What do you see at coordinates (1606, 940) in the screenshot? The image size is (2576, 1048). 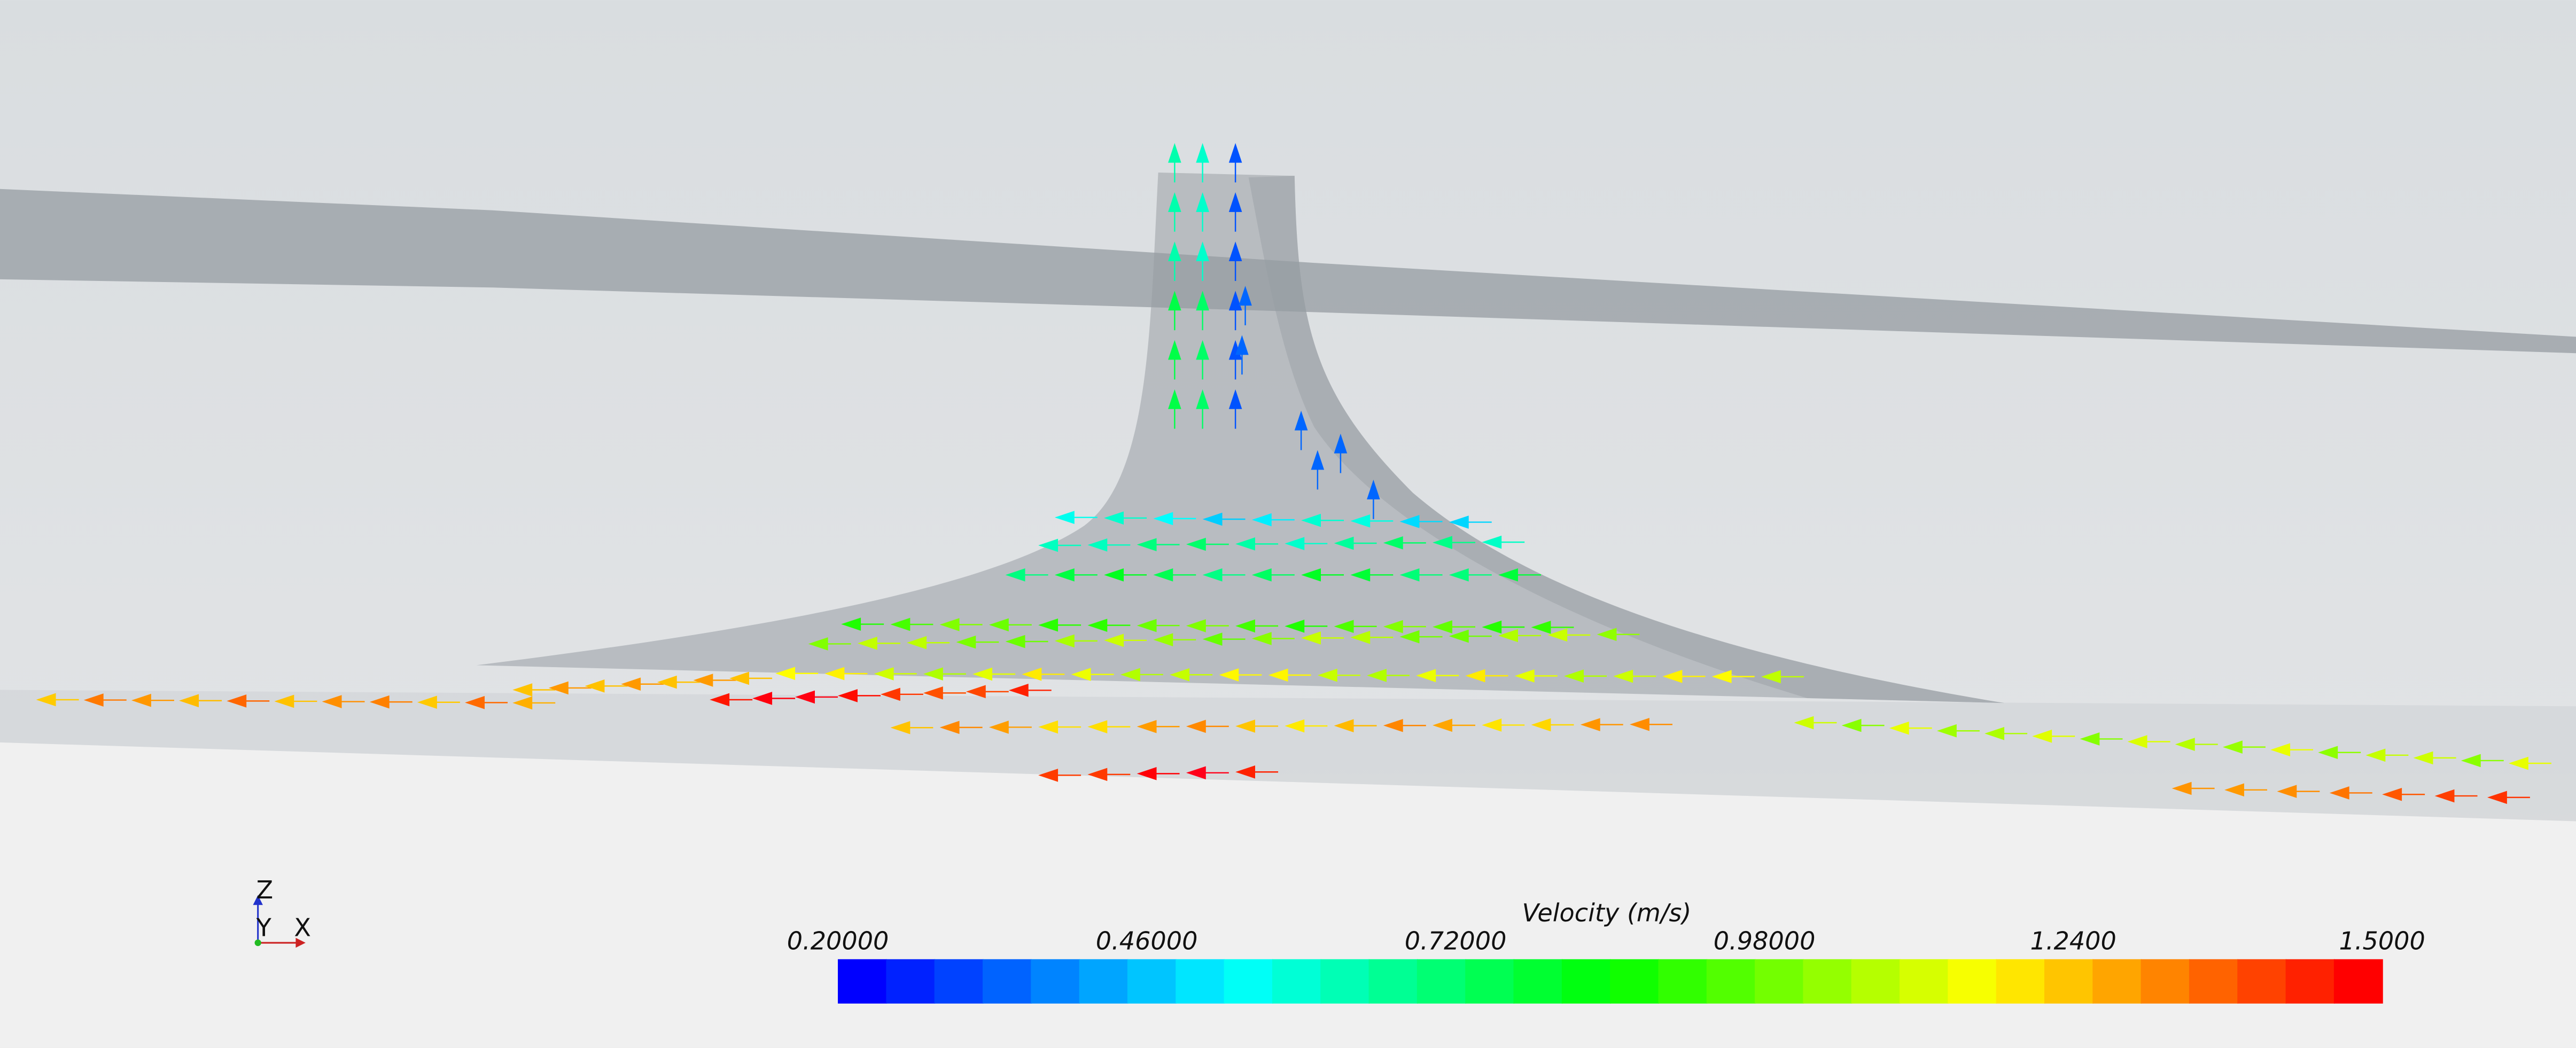 I see `legend-ticks: 0.20000 0.46000 0.72000 0.98000 1.2400 1.5000` at bounding box center [1606, 940].